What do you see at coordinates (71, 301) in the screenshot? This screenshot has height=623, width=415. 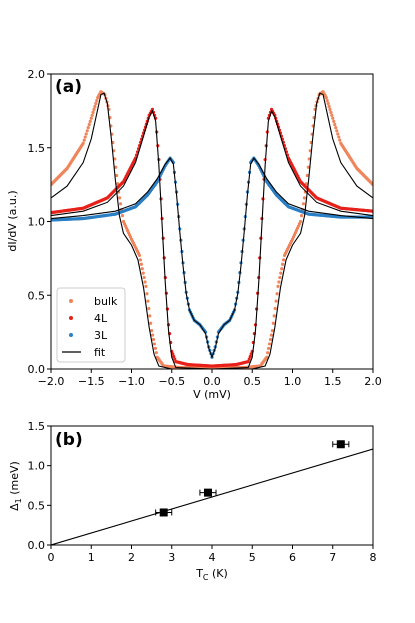 I see `legend-marker-bulk` at bounding box center [71, 301].